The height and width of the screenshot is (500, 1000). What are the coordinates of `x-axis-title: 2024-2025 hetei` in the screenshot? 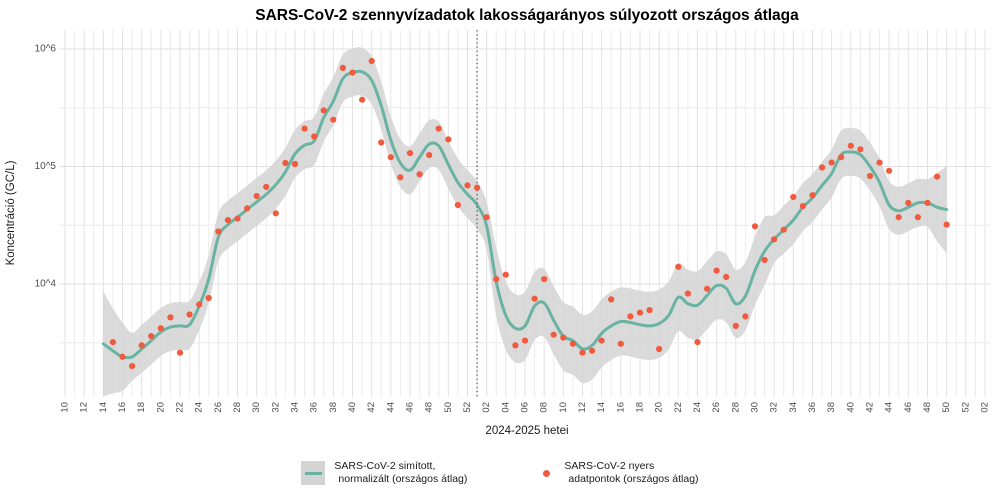 It's located at (526, 431).